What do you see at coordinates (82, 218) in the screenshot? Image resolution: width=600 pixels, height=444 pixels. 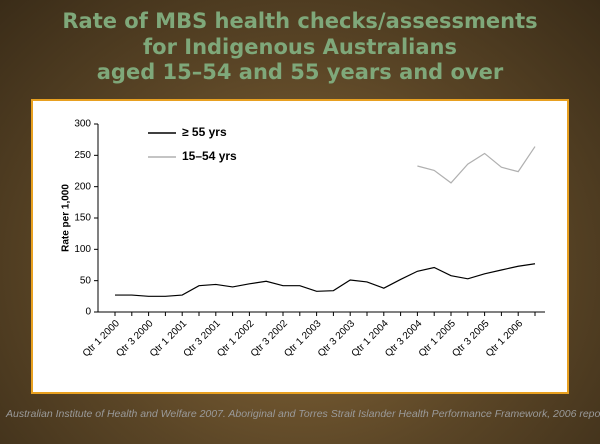 I see `y-tick-label: 150` at bounding box center [82, 218].